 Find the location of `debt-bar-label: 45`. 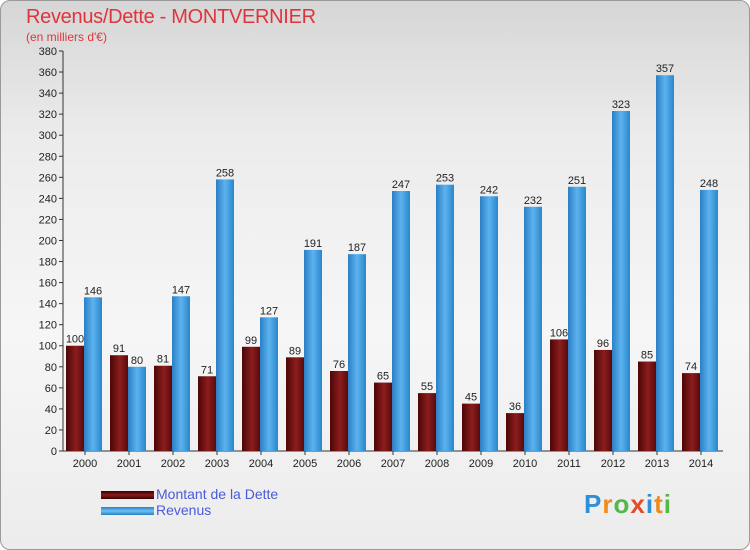

debt-bar-label: 45 is located at coordinates (471, 398).